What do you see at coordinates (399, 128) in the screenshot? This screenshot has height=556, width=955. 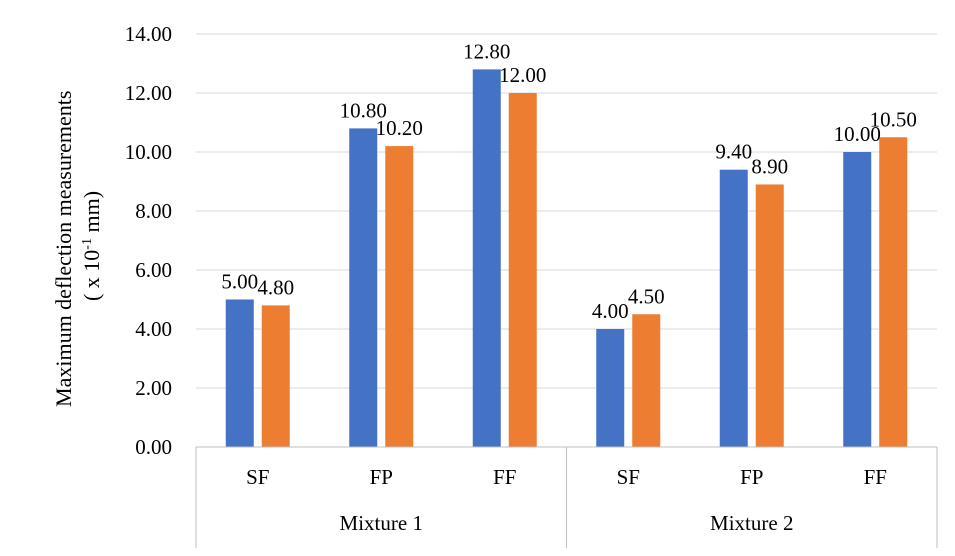 I see `data-label: 10.20` at bounding box center [399, 128].